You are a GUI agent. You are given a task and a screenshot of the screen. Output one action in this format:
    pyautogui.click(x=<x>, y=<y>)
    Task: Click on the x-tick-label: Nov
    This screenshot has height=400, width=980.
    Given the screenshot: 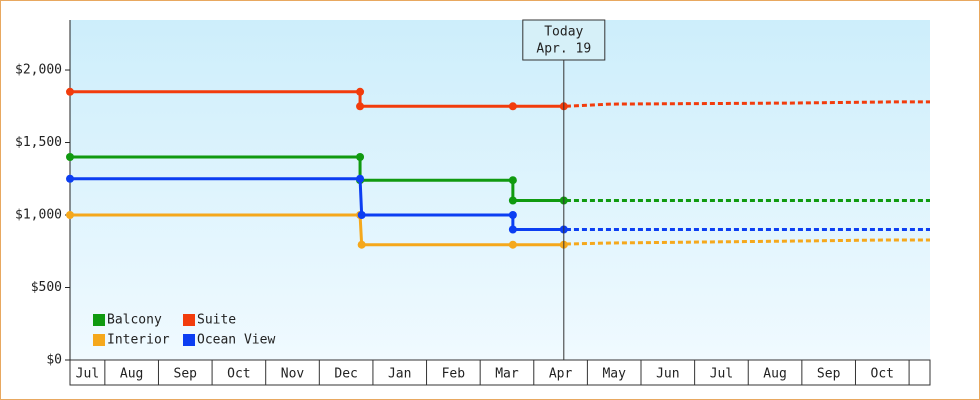 What is the action you would take?
    pyautogui.click(x=293, y=374)
    